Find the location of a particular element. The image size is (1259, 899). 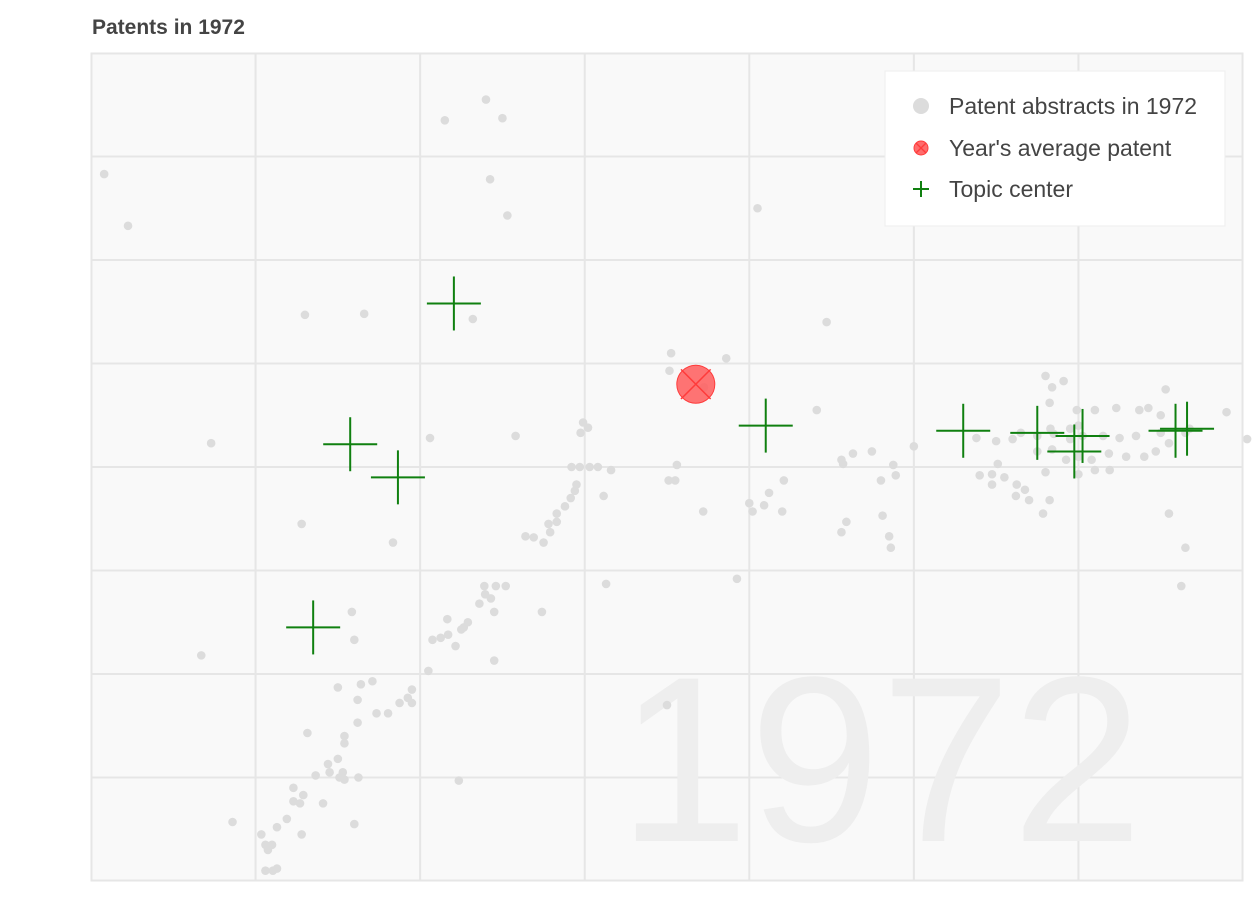

average-patent-point is located at coordinates (696, 384).